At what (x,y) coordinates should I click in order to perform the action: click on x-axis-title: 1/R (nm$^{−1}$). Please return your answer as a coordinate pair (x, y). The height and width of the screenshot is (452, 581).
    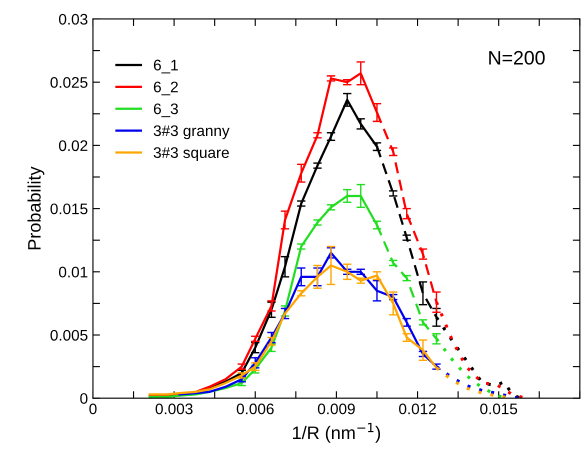
    Looking at the image, I should click on (336, 432).